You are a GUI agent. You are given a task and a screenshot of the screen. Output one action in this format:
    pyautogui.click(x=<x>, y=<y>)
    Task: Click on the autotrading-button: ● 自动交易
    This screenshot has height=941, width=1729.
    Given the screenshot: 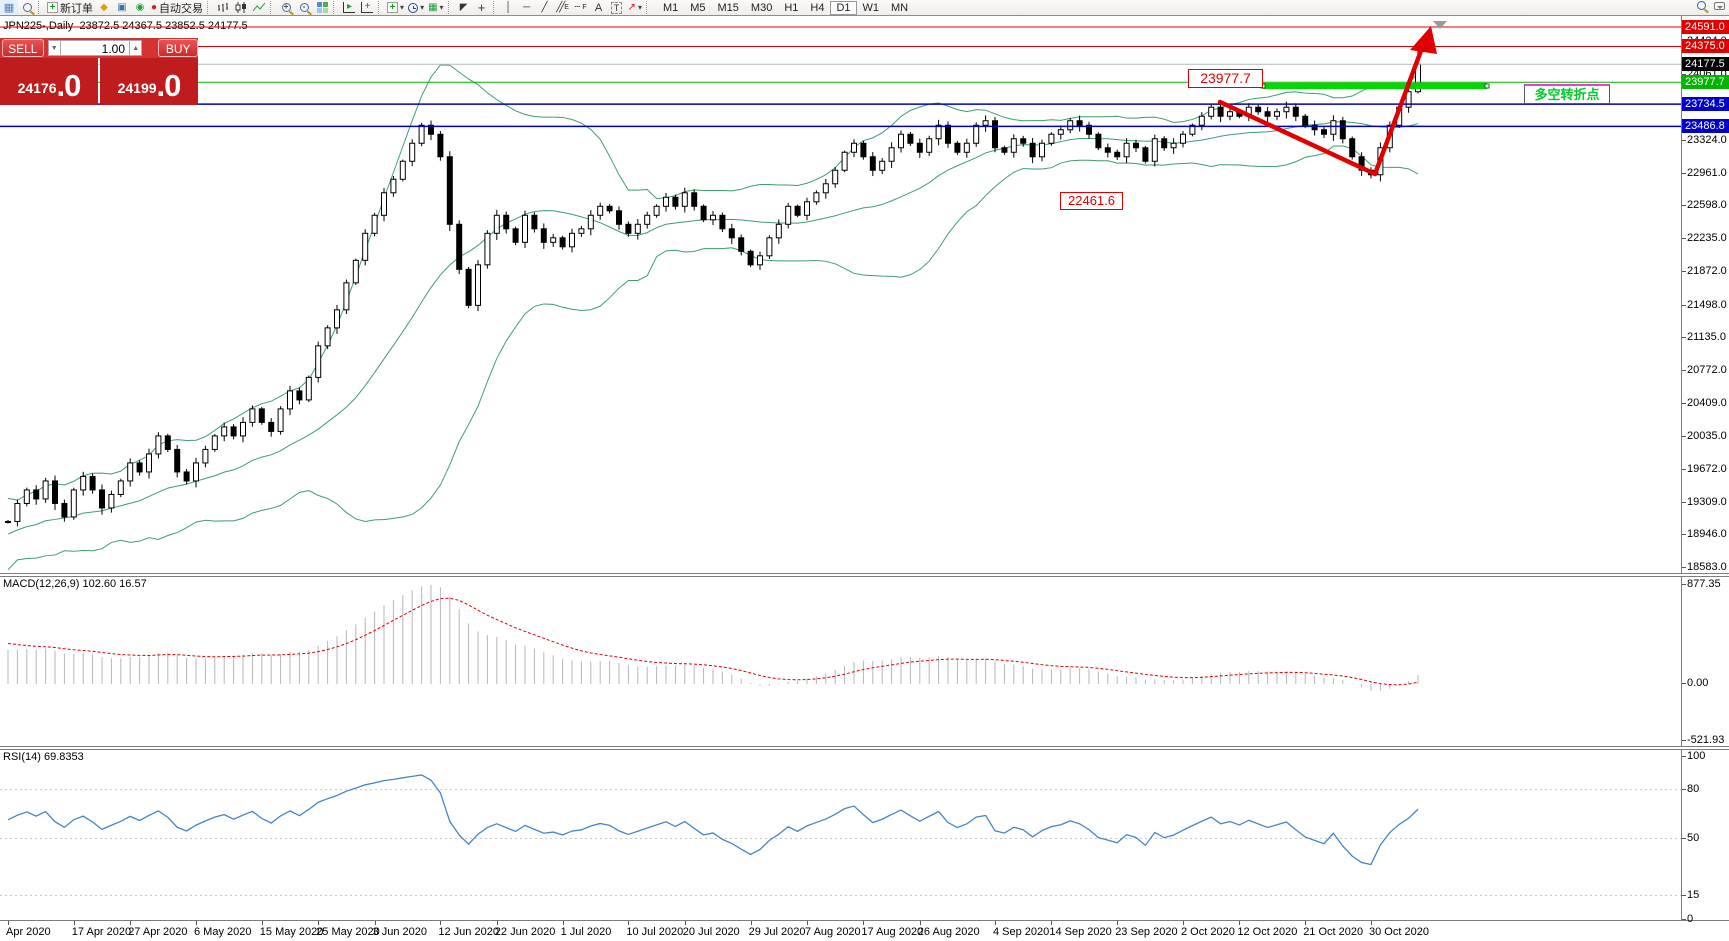 What is the action you would take?
    pyautogui.click(x=177, y=8)
    